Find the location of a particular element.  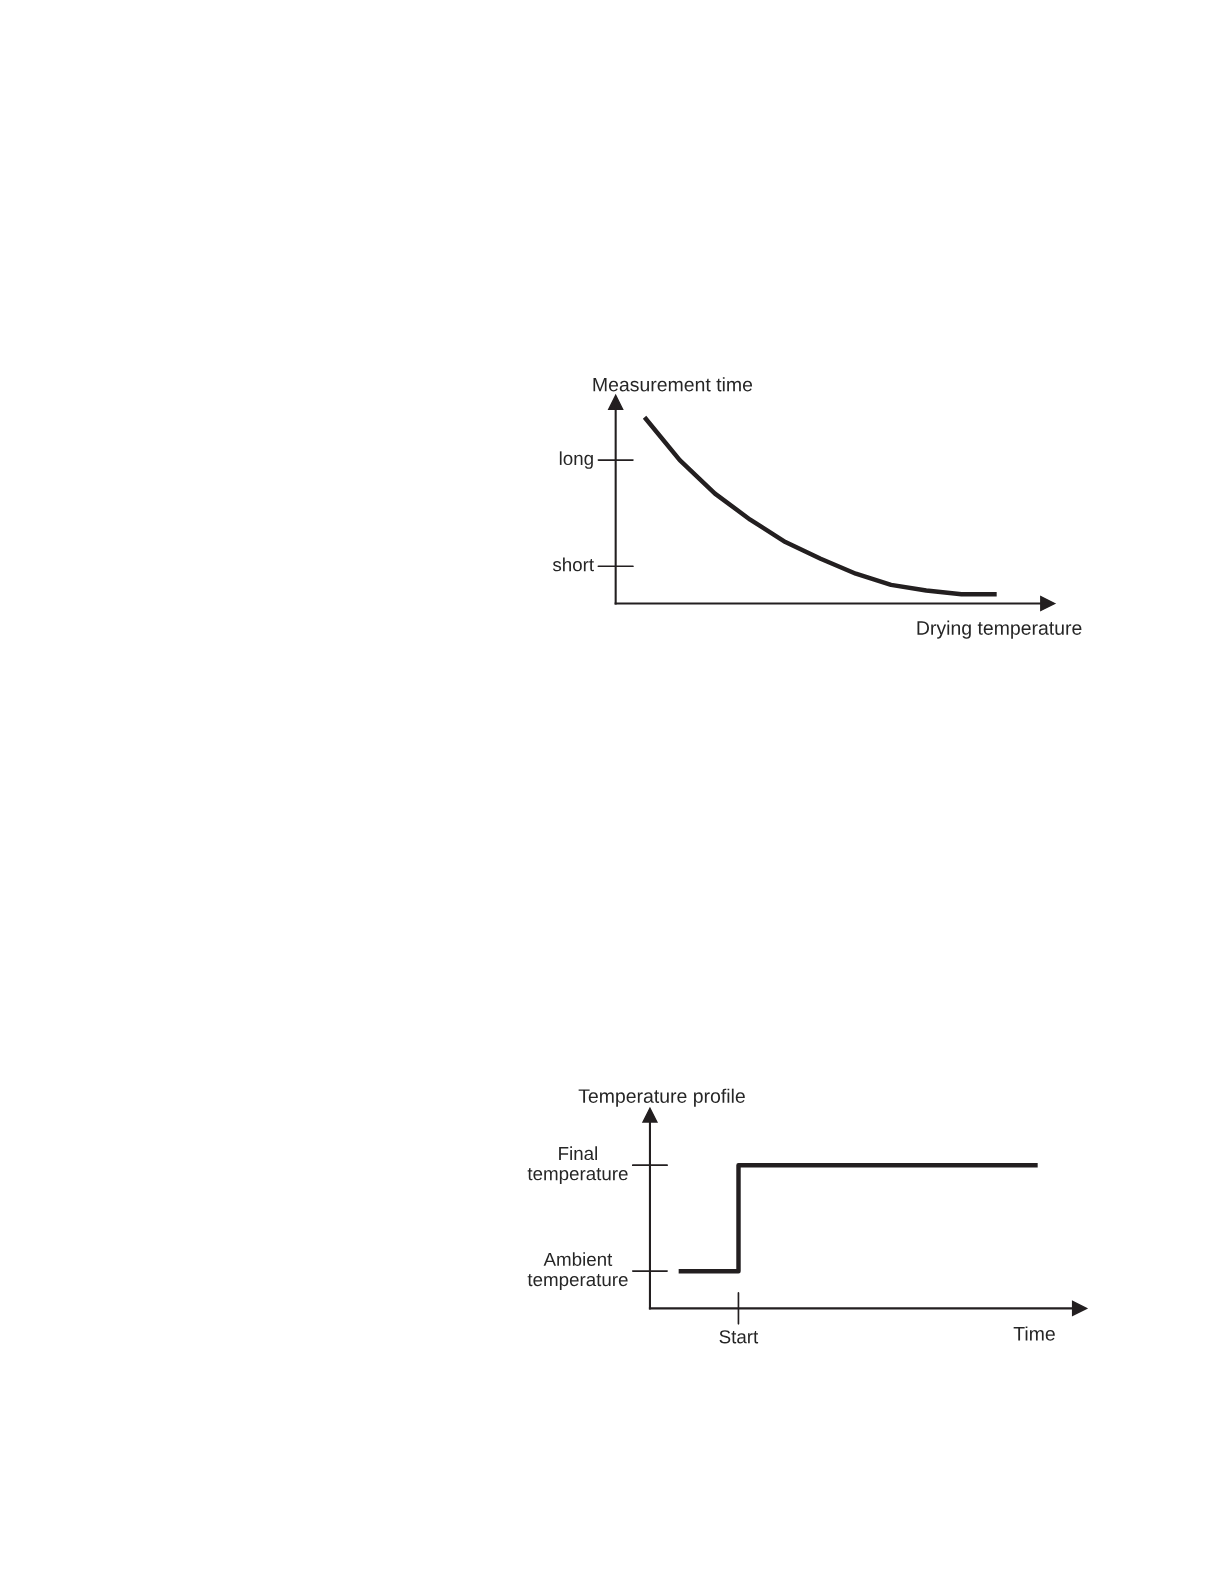

text: long is located at coordinates (576, 460).